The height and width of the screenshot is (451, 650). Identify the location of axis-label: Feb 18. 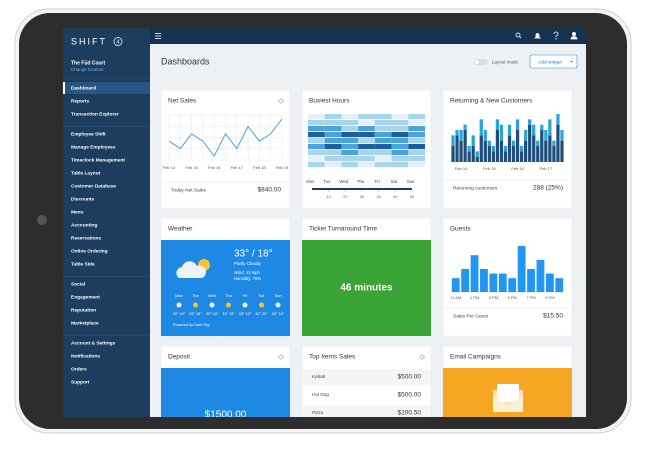
(259, 167).